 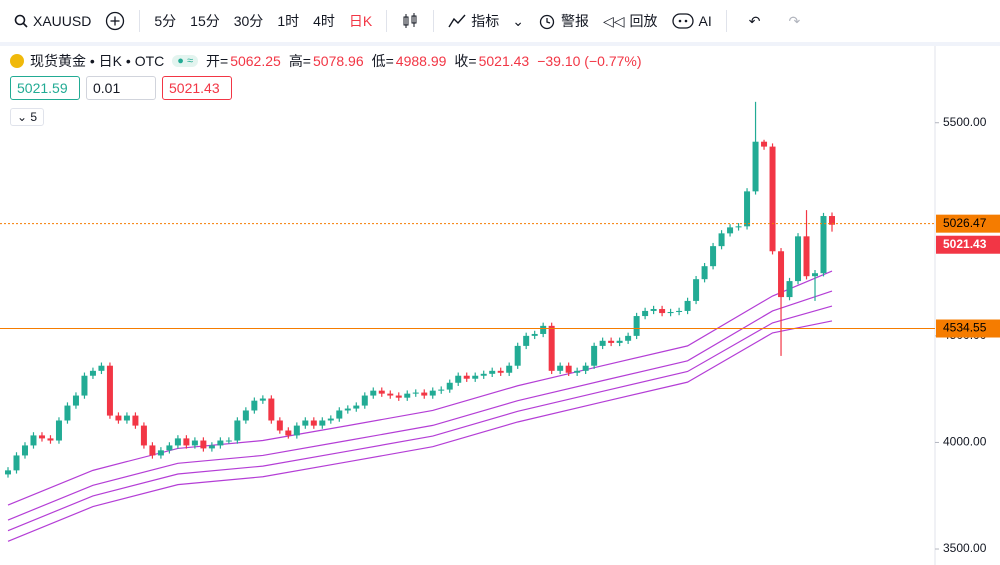 I want to click on interval: 4时, so click(x=324, y=21).